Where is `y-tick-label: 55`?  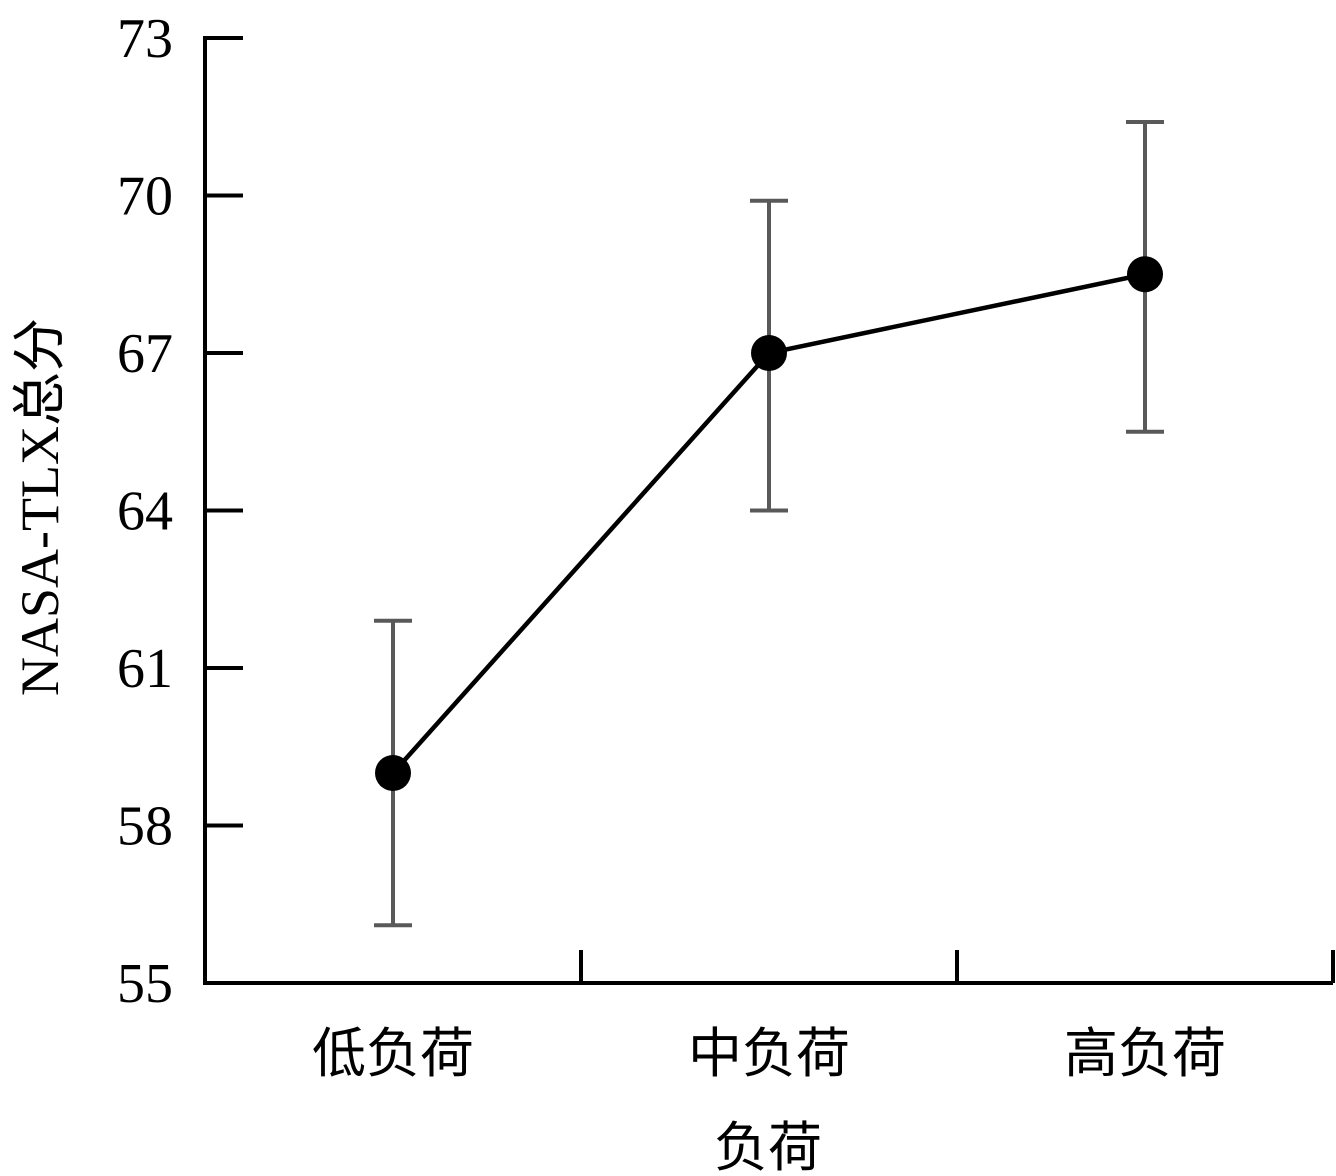 y-tick-label: 55 is located at coordinates (145, 984).